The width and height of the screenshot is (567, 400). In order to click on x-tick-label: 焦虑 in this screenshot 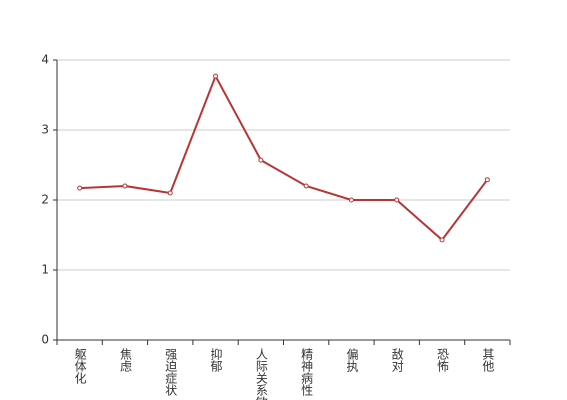, I will do `click(125, 360)`.